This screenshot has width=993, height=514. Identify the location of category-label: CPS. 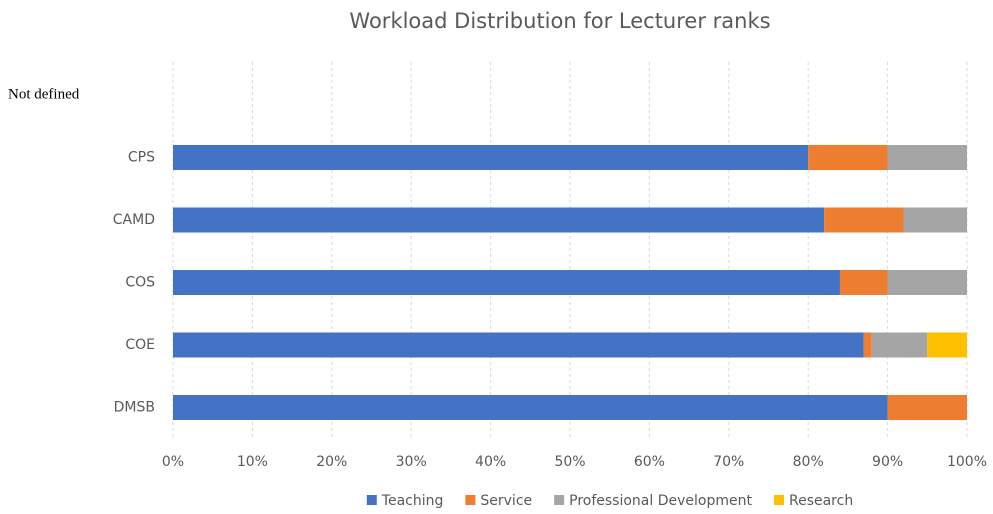
(141, 158).